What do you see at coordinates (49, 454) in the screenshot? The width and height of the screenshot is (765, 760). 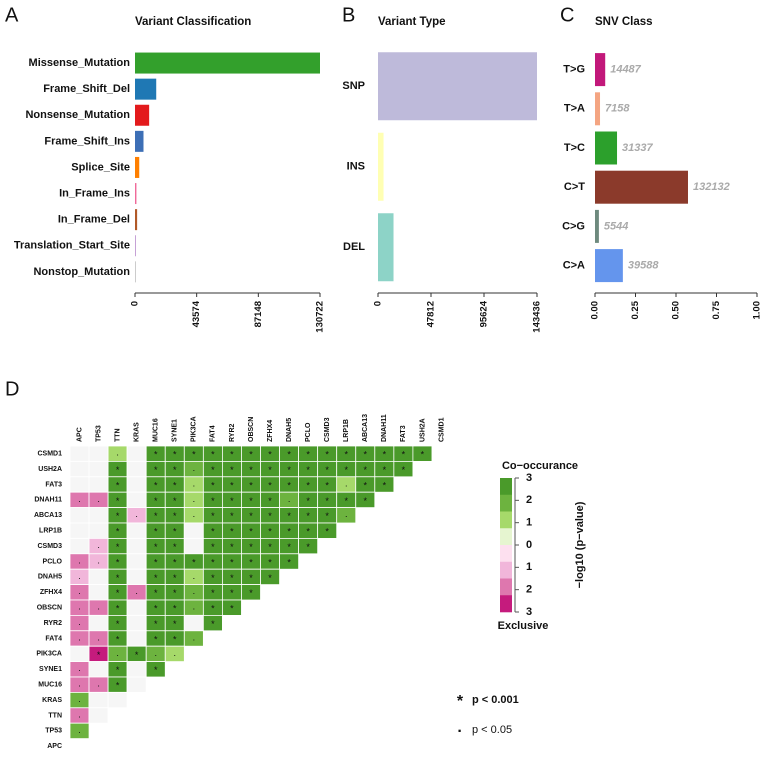 I see `row-label: CSMD1` at bounding box center [49, 454].